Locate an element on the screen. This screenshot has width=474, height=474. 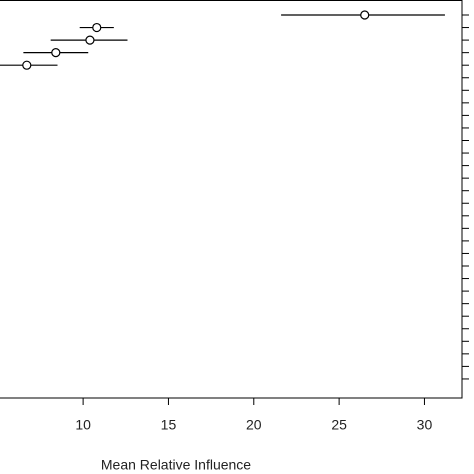
x-axis-label: Mean Relative Influence is located at coordinates (176, 465).